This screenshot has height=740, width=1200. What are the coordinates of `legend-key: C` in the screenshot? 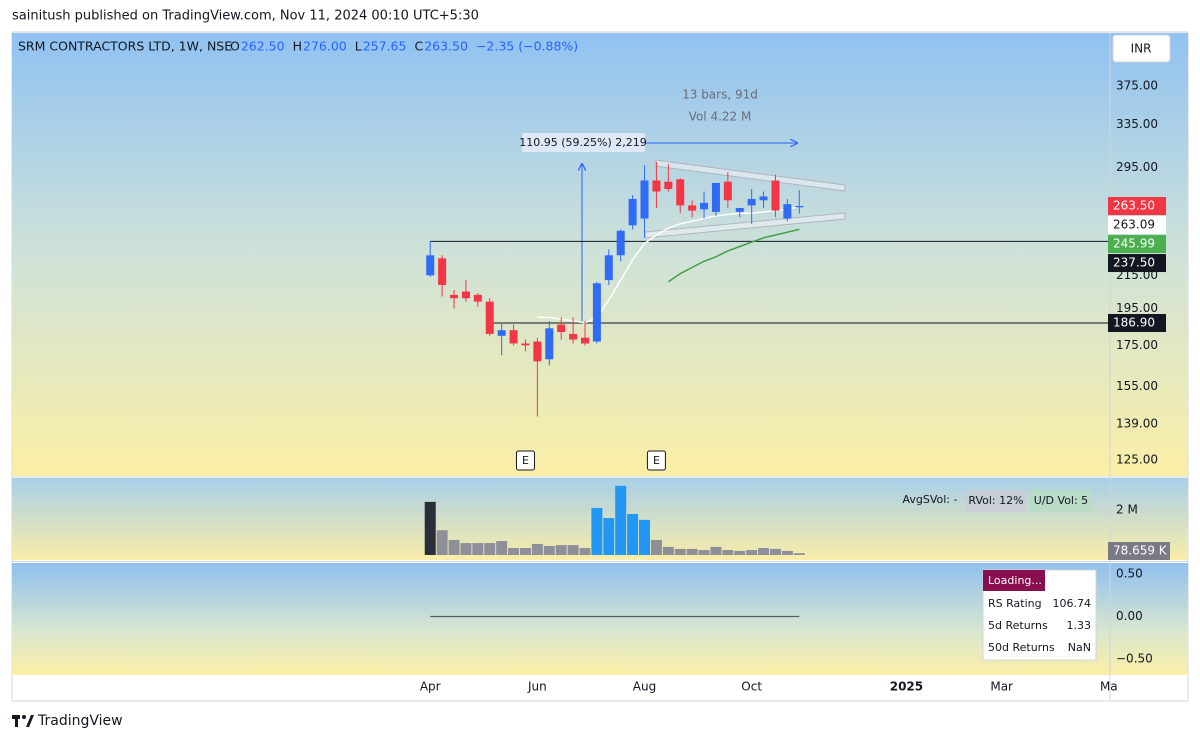 It's located at (418, 46).